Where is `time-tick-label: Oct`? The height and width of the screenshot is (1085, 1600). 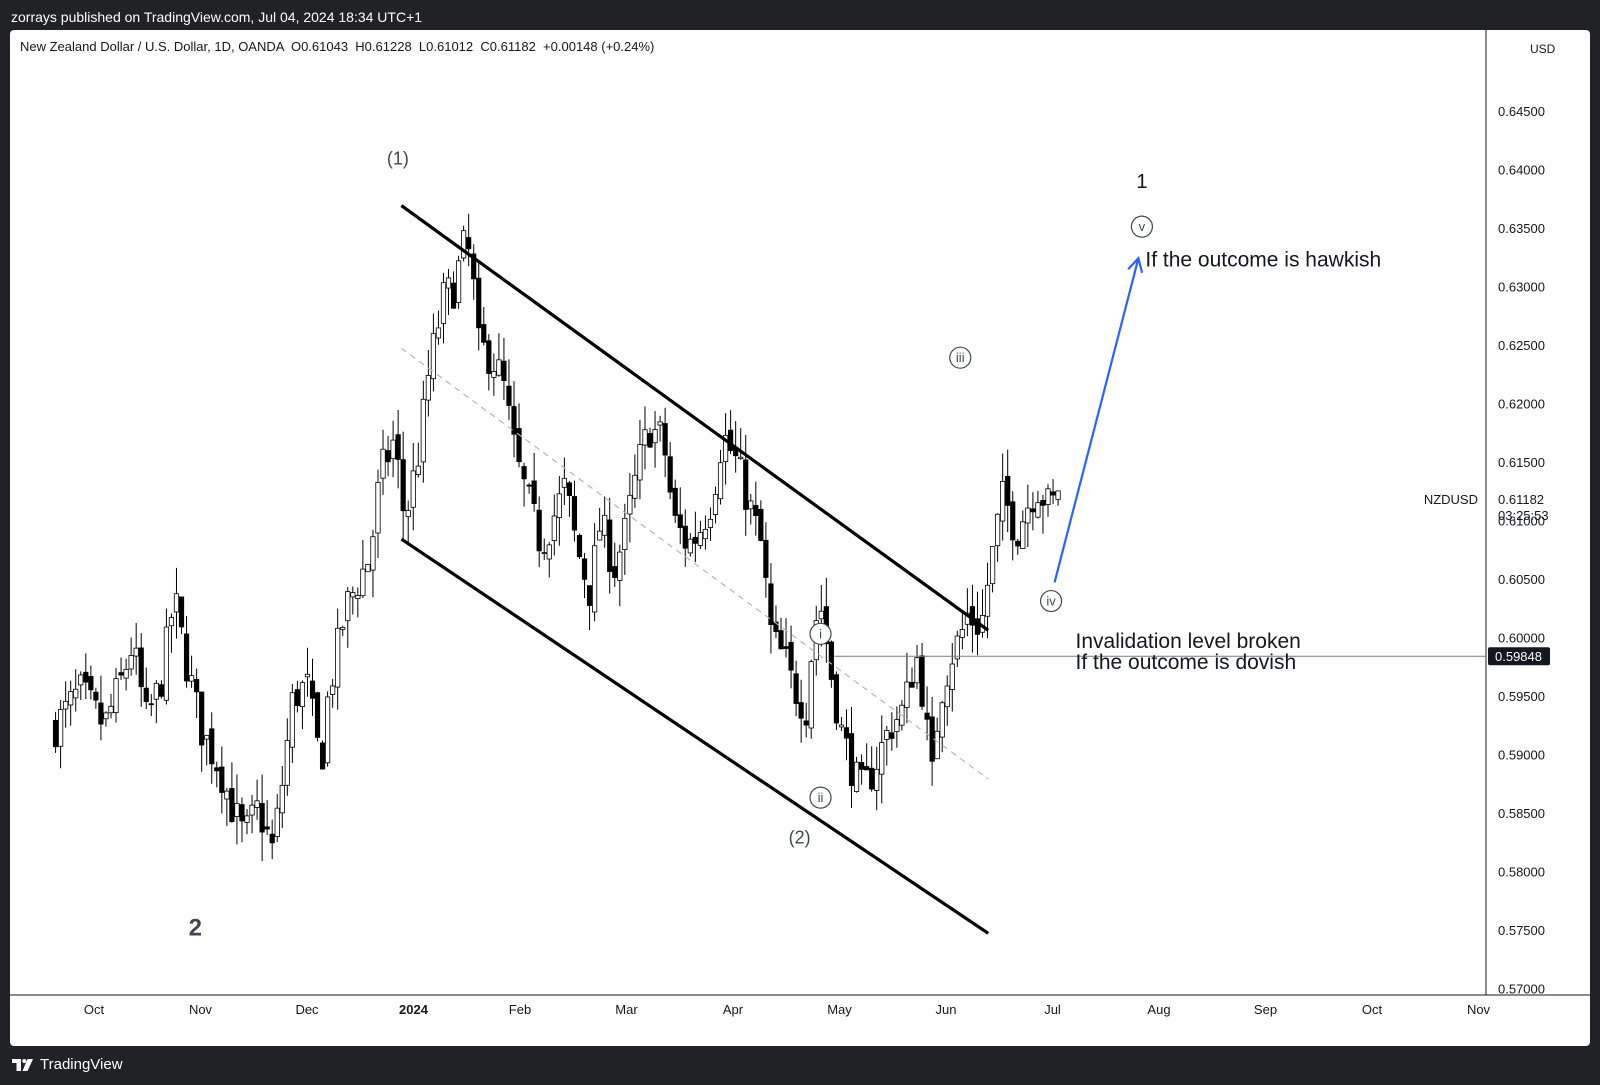 time-tick-label: Oct is located at coordinates (1372, 1009).